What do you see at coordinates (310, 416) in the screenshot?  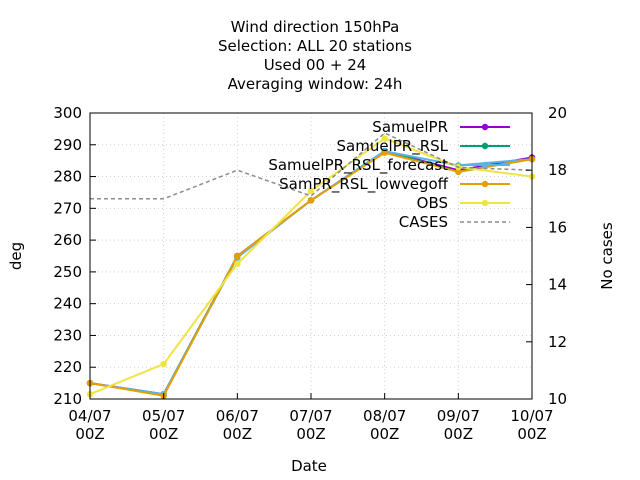 I see `x-tick-label: 07/07` at bounding box center [310, 416].